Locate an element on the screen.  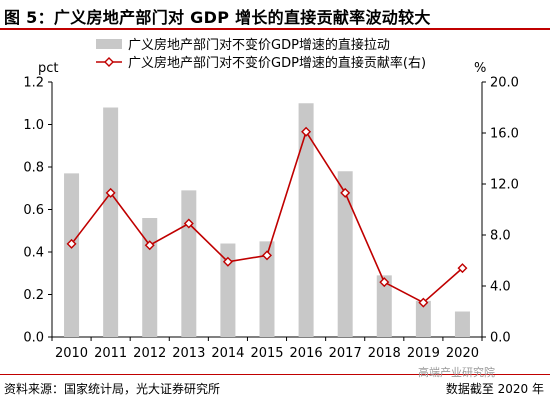
x-tick-label: 2012 is located at coordinates (149, 353).